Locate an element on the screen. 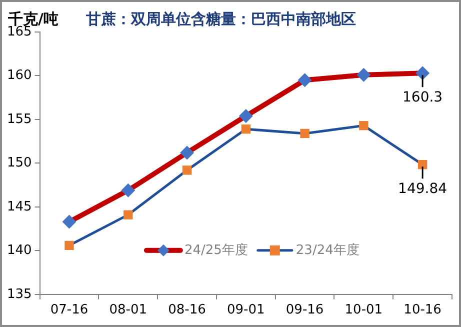 The height and width of the screenshot is (327, 461). legend-label: 24/25年度 is located at coordinates (216, 250).